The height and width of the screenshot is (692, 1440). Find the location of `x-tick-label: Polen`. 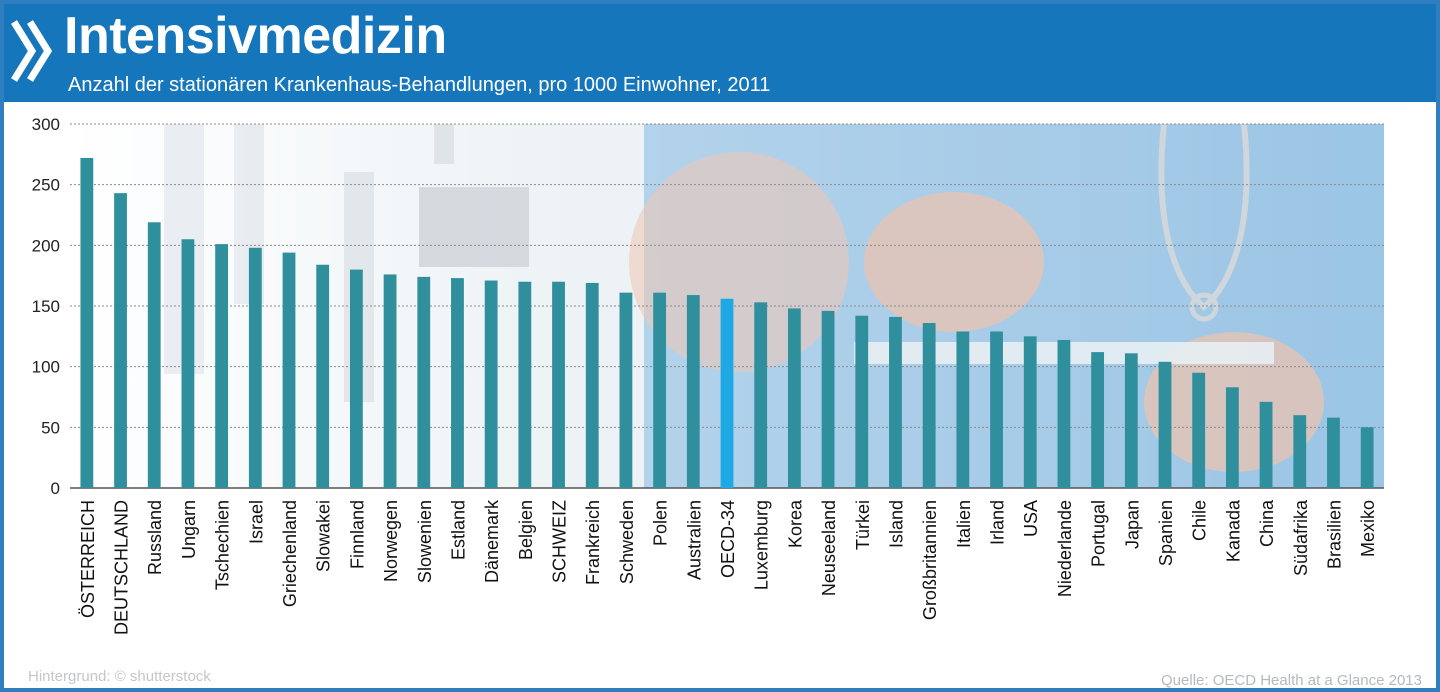

x-tick-label: Polen is located at coordinates (661, 523).